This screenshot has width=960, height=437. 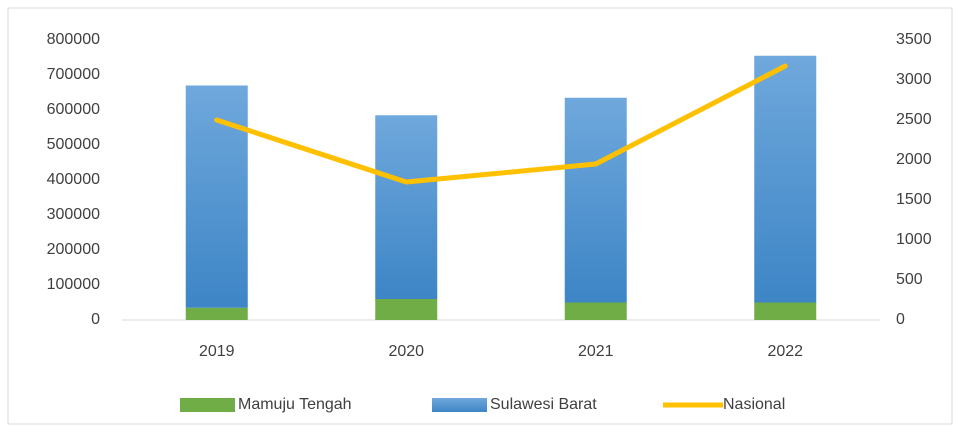 I want to click on y-tick-label: 600000, so click(x=73, y=109).